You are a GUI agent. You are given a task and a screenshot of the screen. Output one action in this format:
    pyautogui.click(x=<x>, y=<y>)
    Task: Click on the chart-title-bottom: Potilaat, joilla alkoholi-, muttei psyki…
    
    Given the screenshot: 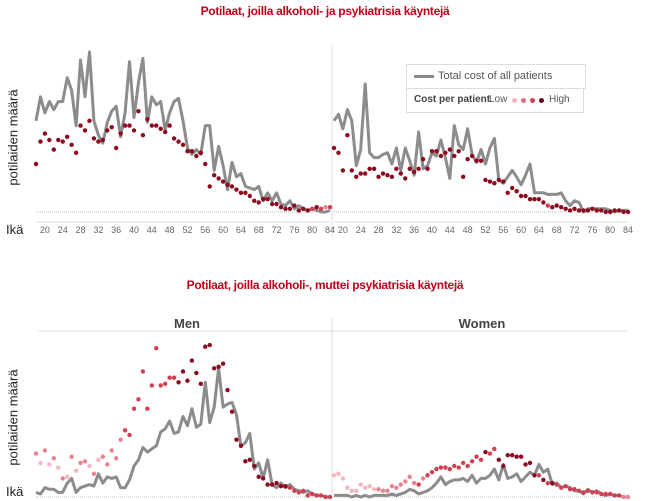 What is the action you would take?
    pyautogui.click(x=325, y=285)
    